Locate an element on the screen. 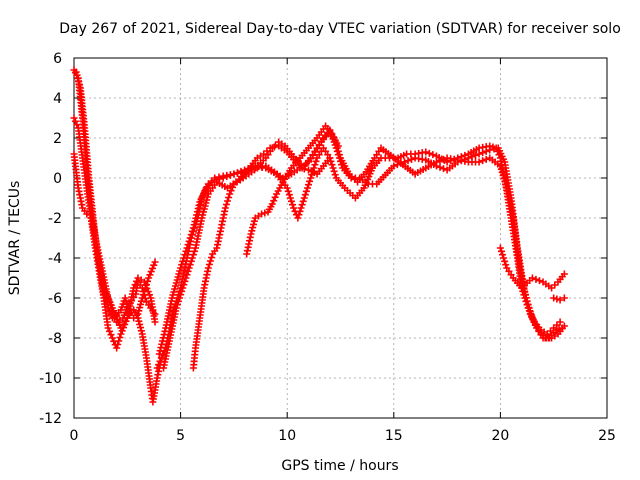 The image size is (640, 480). x-tick-label: 15 is located at coordinates (394, 436).